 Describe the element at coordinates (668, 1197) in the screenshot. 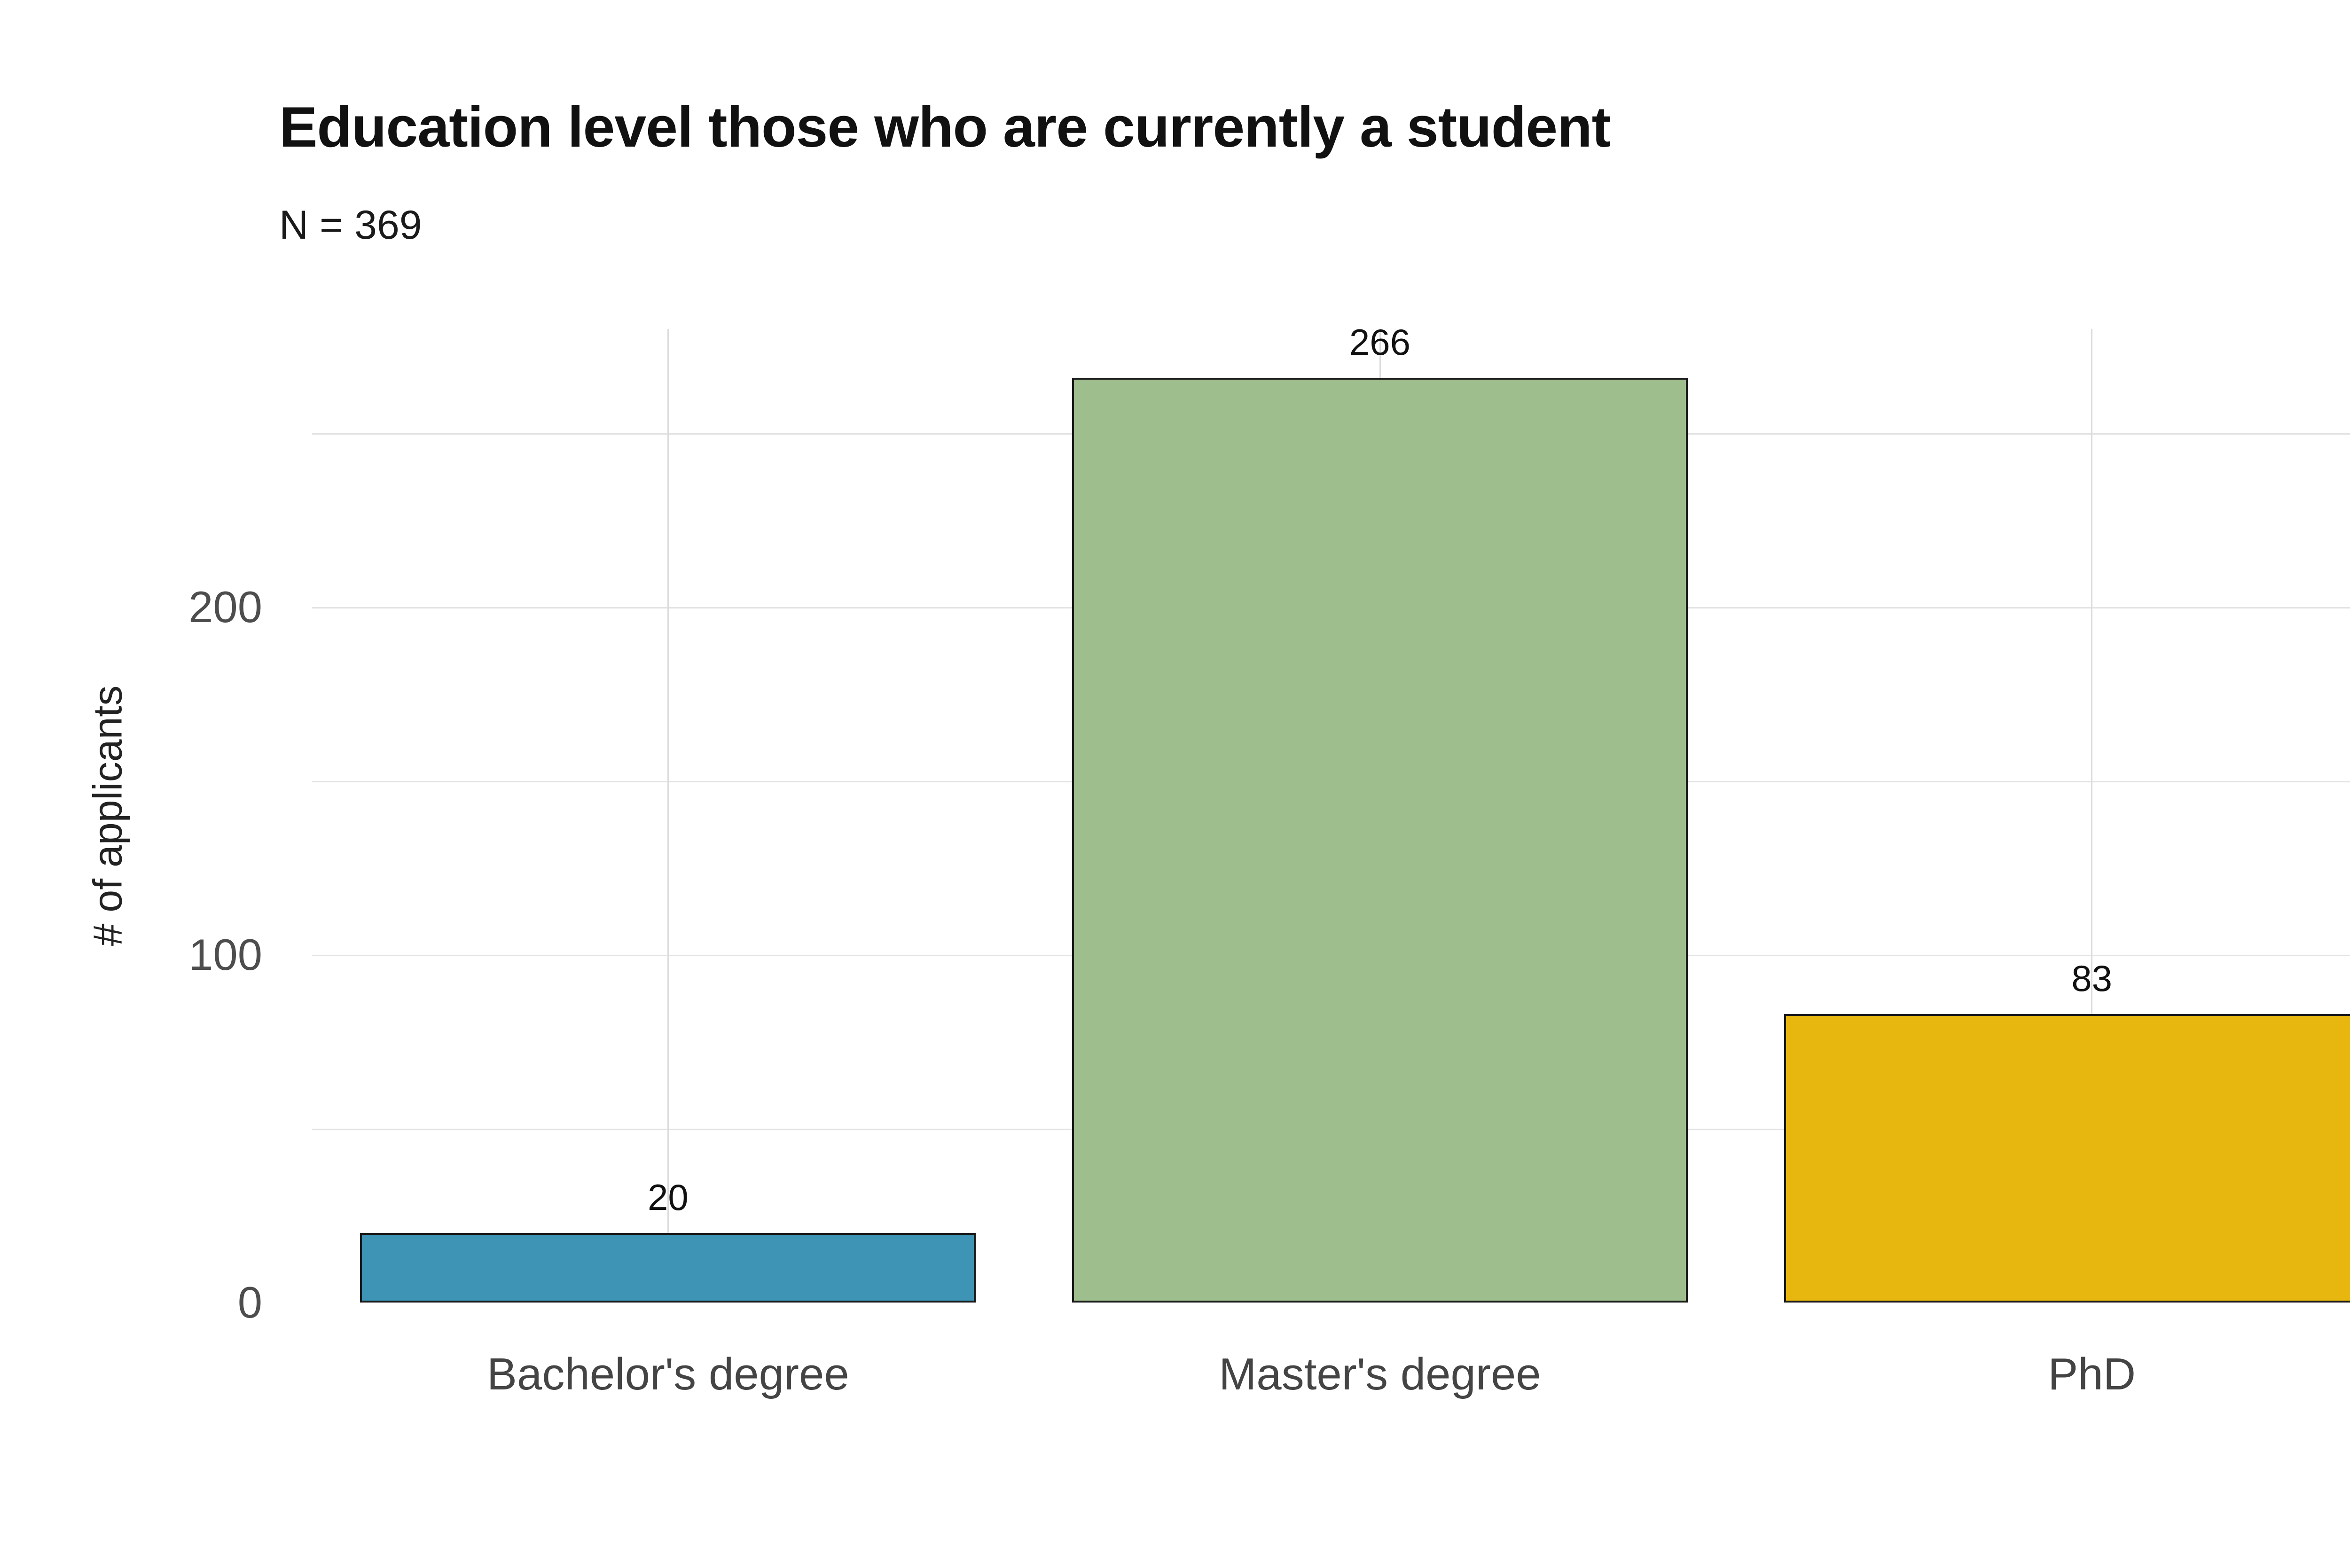

I see `bar-value-label: 20` at that location.